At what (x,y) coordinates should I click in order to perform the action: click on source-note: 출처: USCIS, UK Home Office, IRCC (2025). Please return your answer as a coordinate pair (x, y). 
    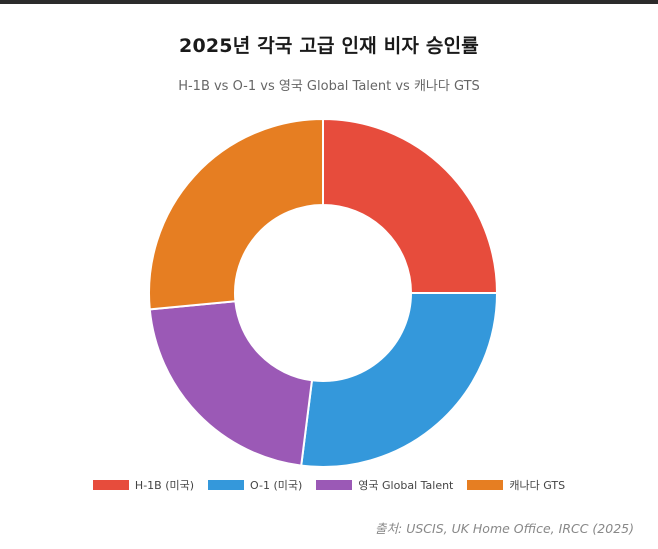
    Looking at the image, I should click on (504, 528).